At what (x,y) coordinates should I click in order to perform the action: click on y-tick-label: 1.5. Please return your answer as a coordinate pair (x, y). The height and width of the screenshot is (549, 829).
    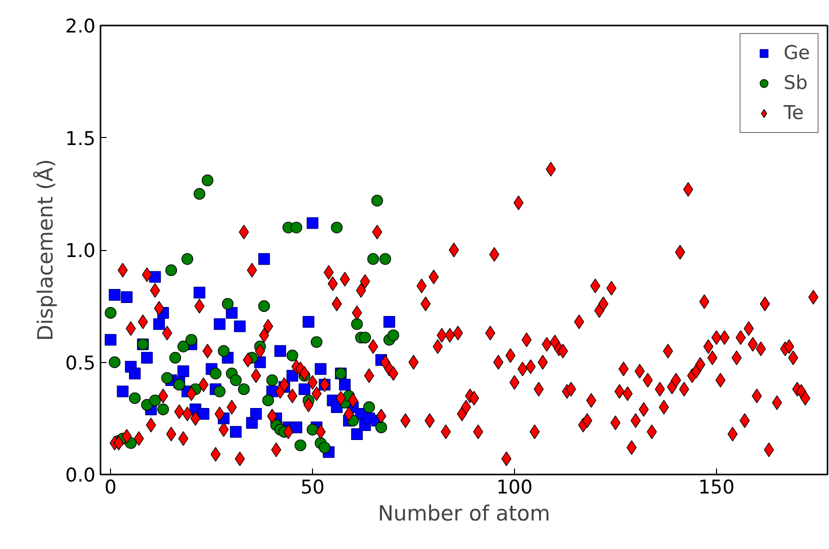
    Looking at the image, I should click on (80, 139).